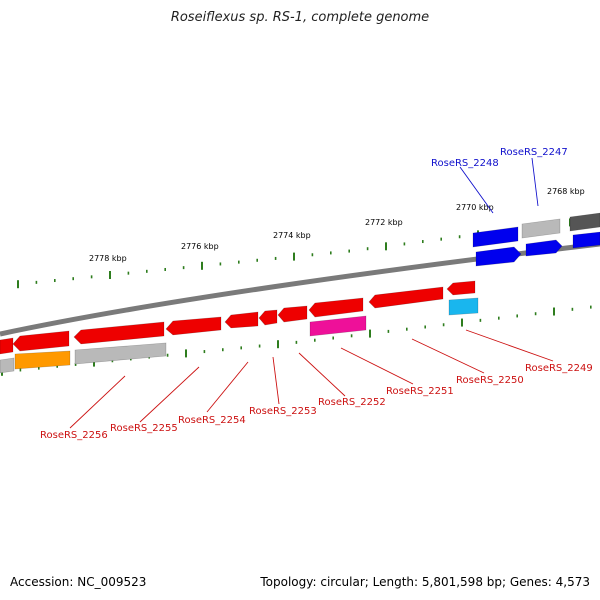  What do you see at coordinates (352, 402) in the screenshot?
I see `gene-label-RoseRS_2252: RoseRS_2252` at bounding box center [352, 402].